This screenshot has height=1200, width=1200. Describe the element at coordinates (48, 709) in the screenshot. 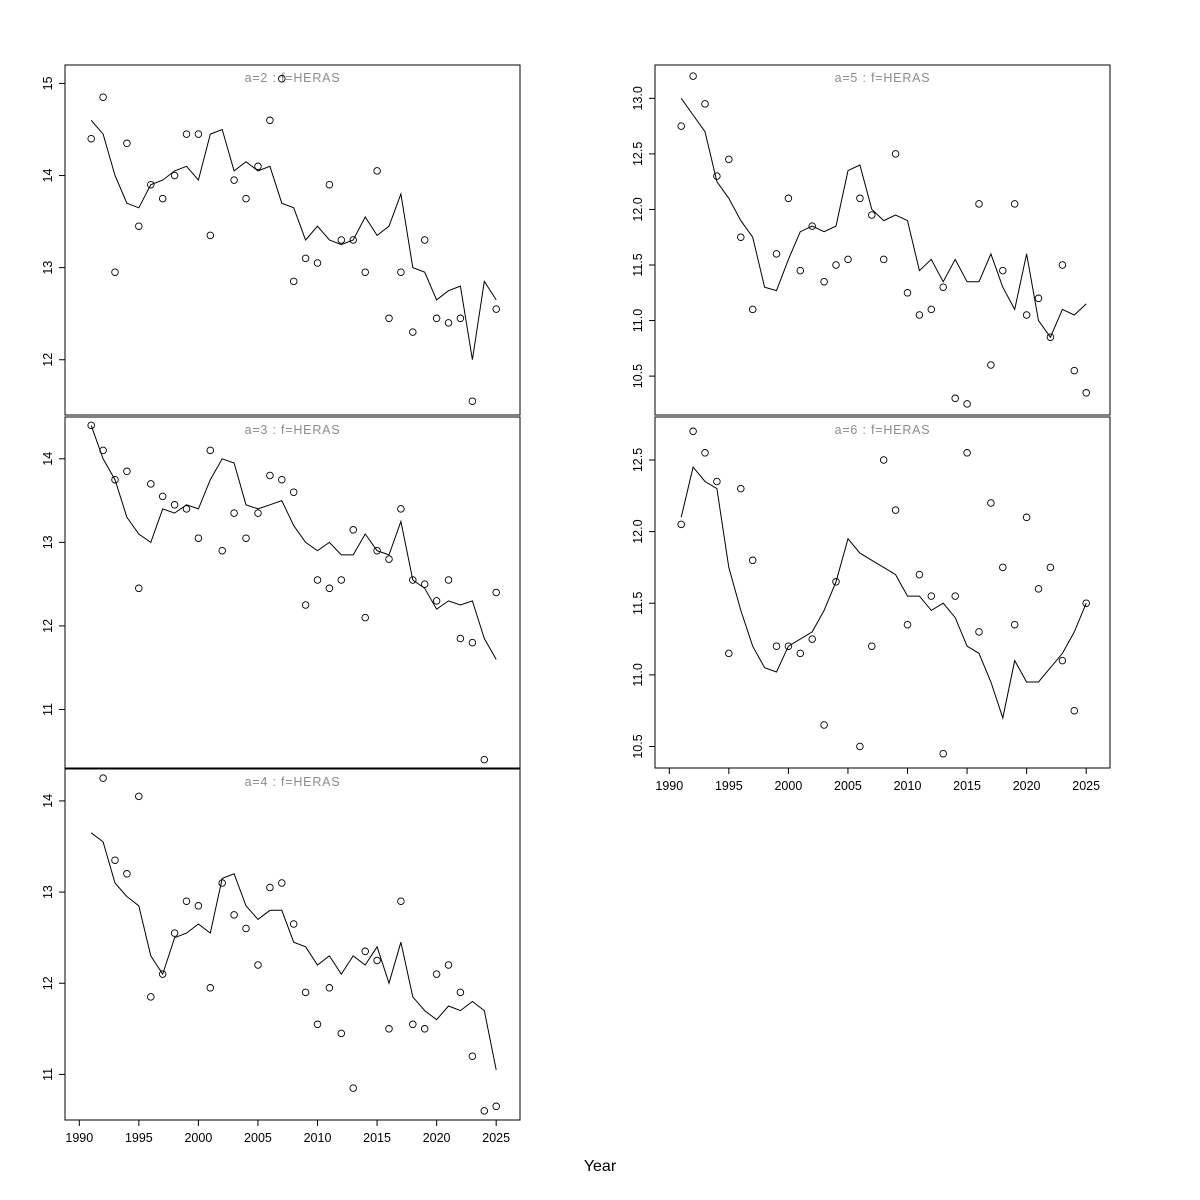

I see `y-tick-label: 11` at that location.